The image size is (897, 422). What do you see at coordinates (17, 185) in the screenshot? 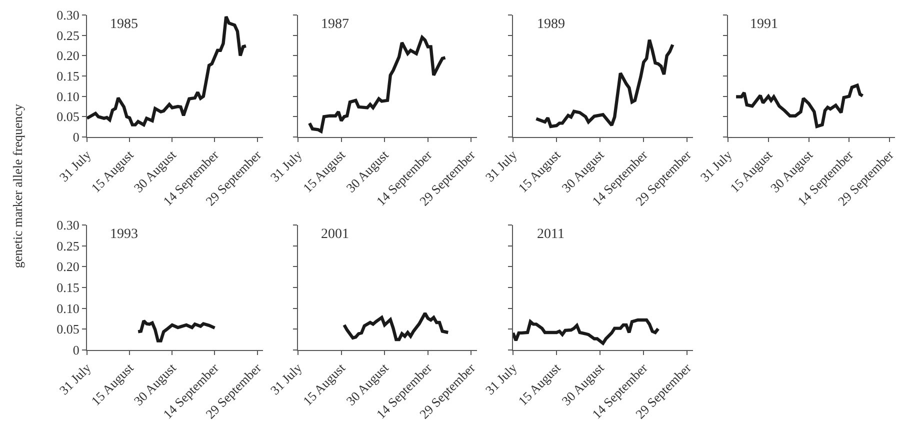
I see `y-axis-title: genetic marker allele frequency` at bounding box center [17, 185].